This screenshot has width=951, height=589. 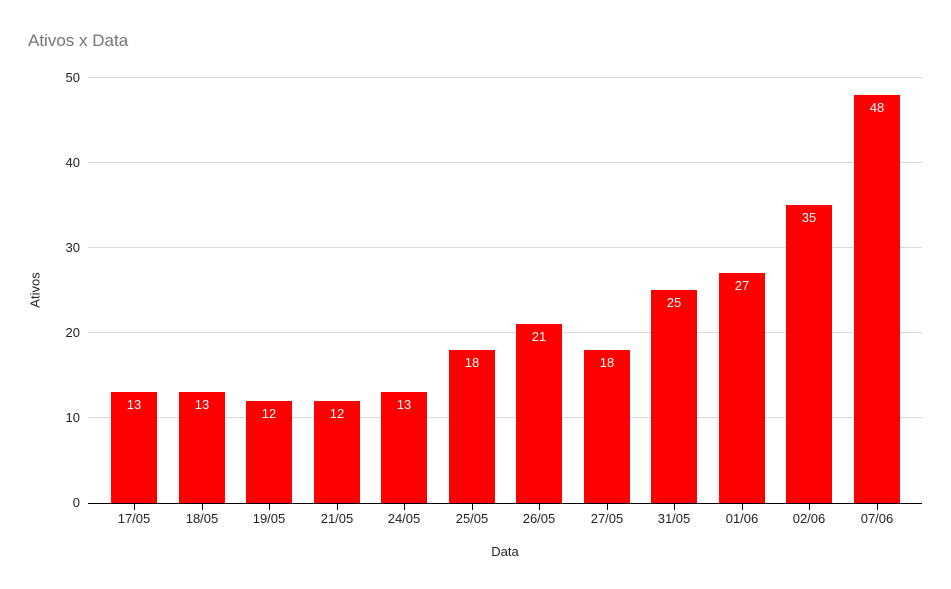 I want to click on bar-value-label: 48, so click(x=877, y=107).